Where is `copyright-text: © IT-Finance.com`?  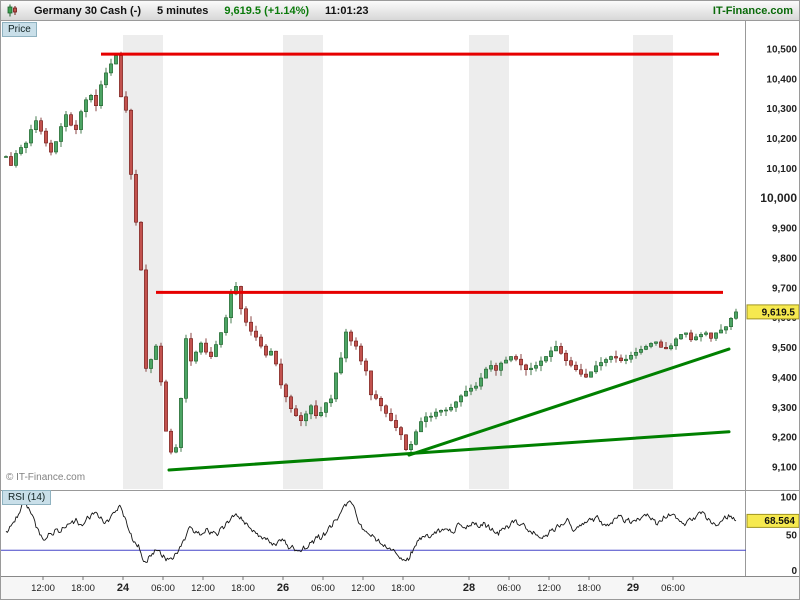 copyright-text: © IT-Finance.com is located at coordinates (46, 477).